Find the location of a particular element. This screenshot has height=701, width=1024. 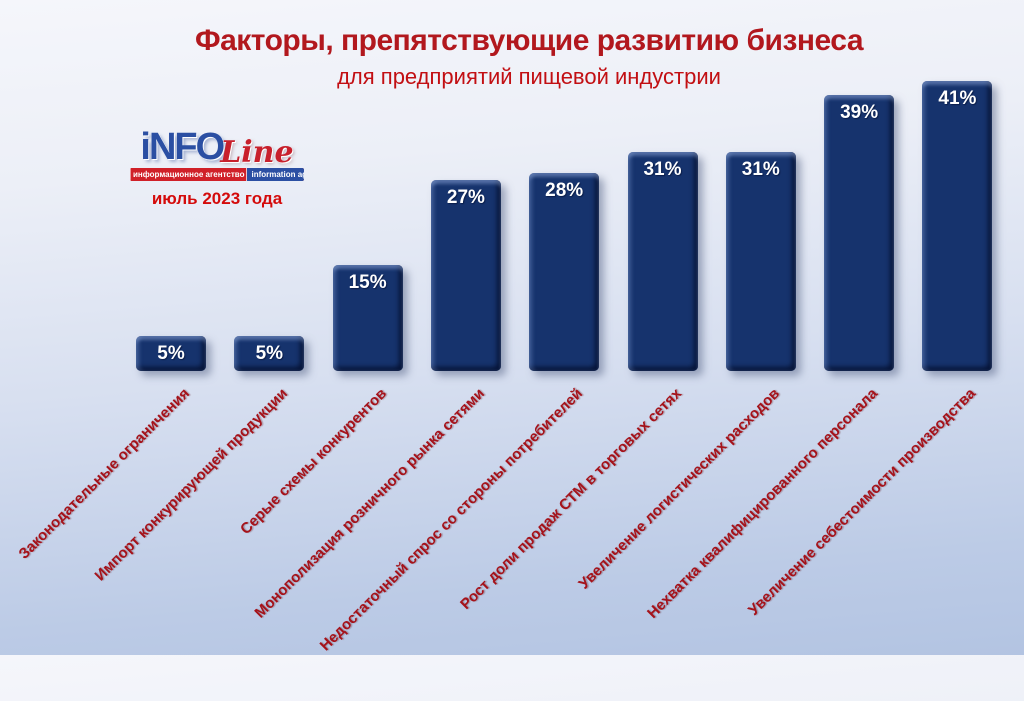

chart-subtitle: для предприятий пищевой индустрии is located at coordinates (529, 76).